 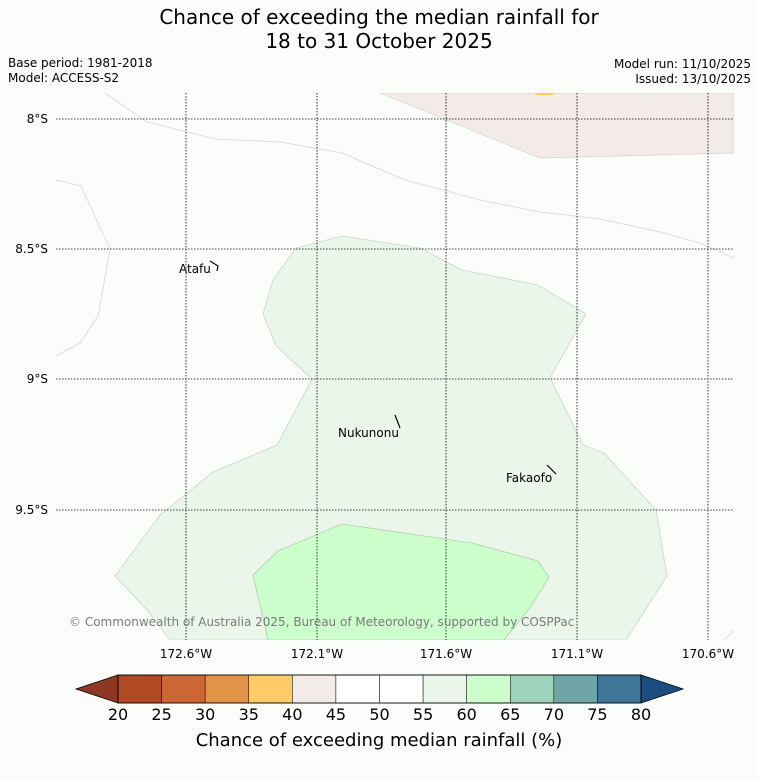 What do you see at coordinates (96, 689) in the screenshot?
I see `colorbar-low-extend` at bounding box center [96, 689].